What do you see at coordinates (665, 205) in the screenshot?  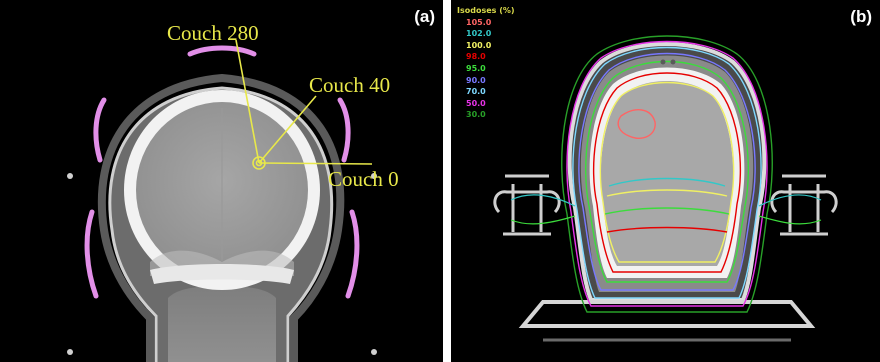 I see `head-frame` at bounding box center [665, 205].